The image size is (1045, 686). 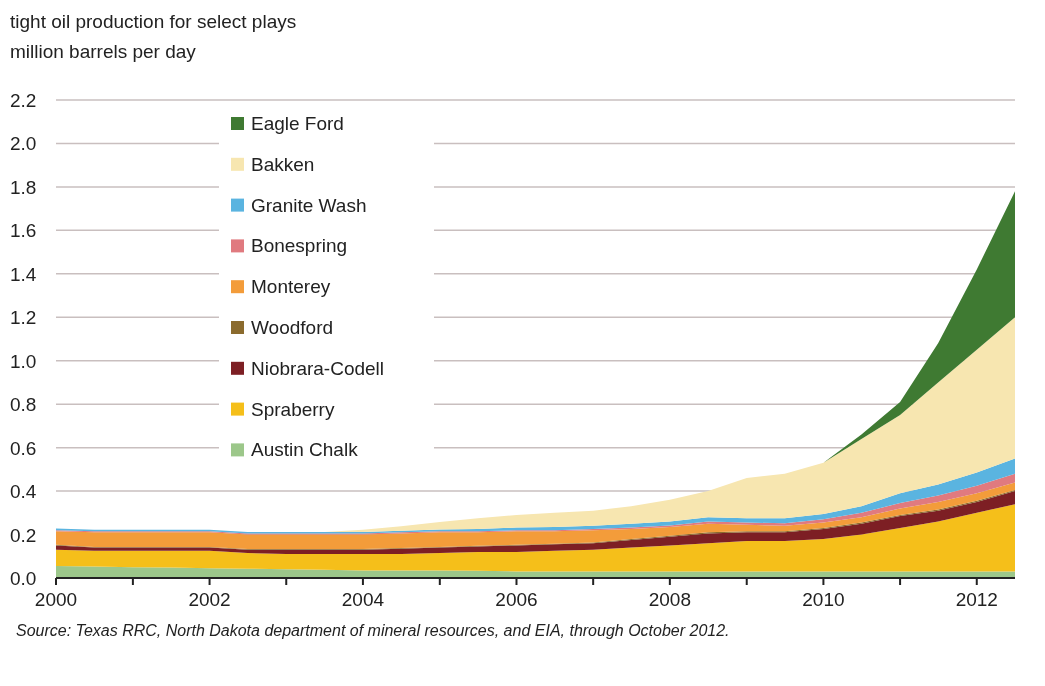 What do you see at coordinates (516, 599) in the screenshot?
I see `x-tick-label: 2006` at bounding box center [516, 599].